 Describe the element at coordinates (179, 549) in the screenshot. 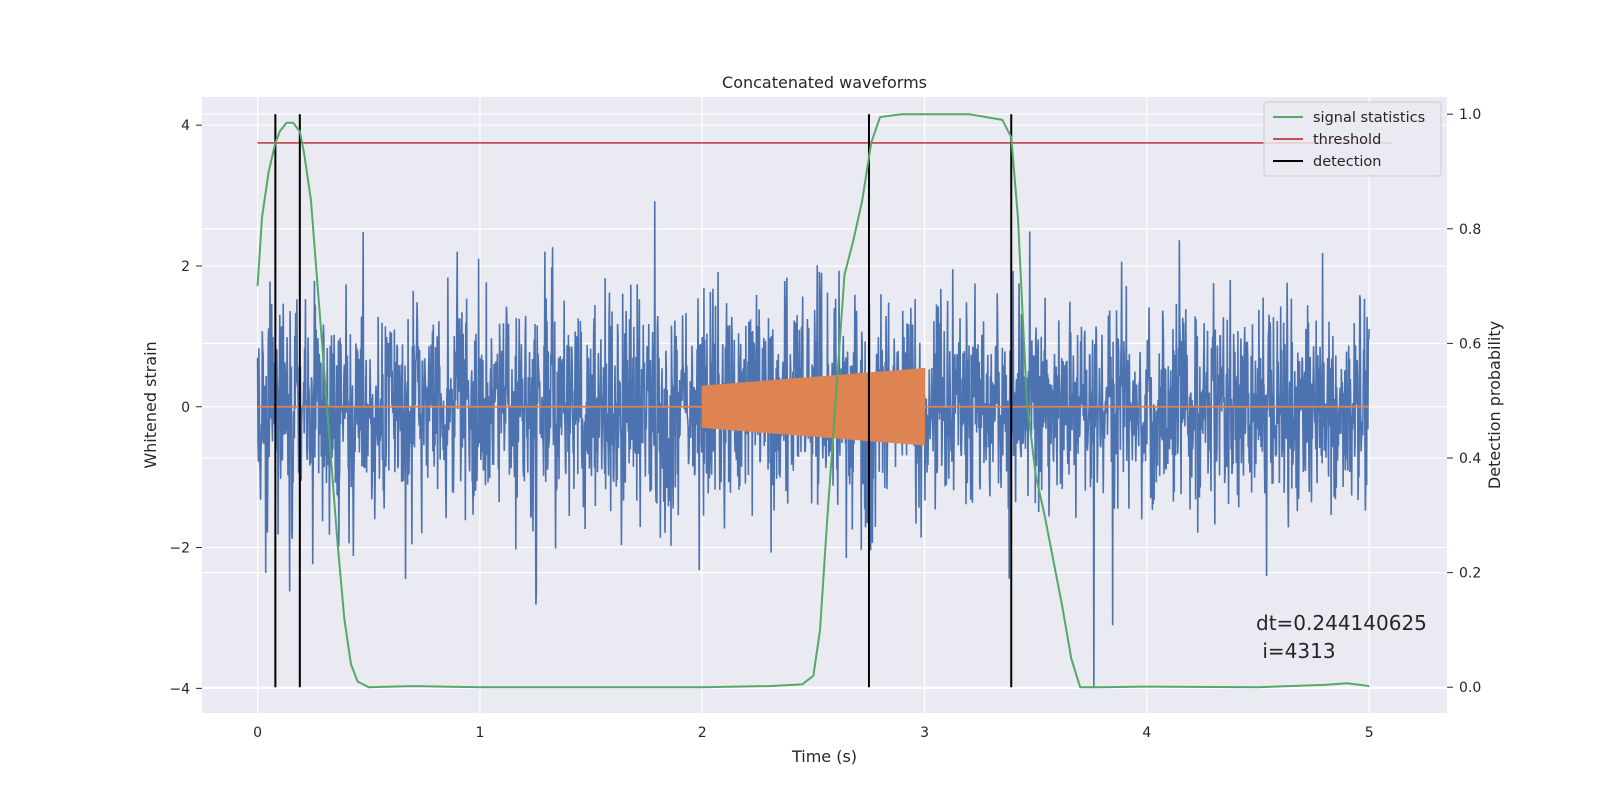

I see `y-tick-label: −2` at that location.